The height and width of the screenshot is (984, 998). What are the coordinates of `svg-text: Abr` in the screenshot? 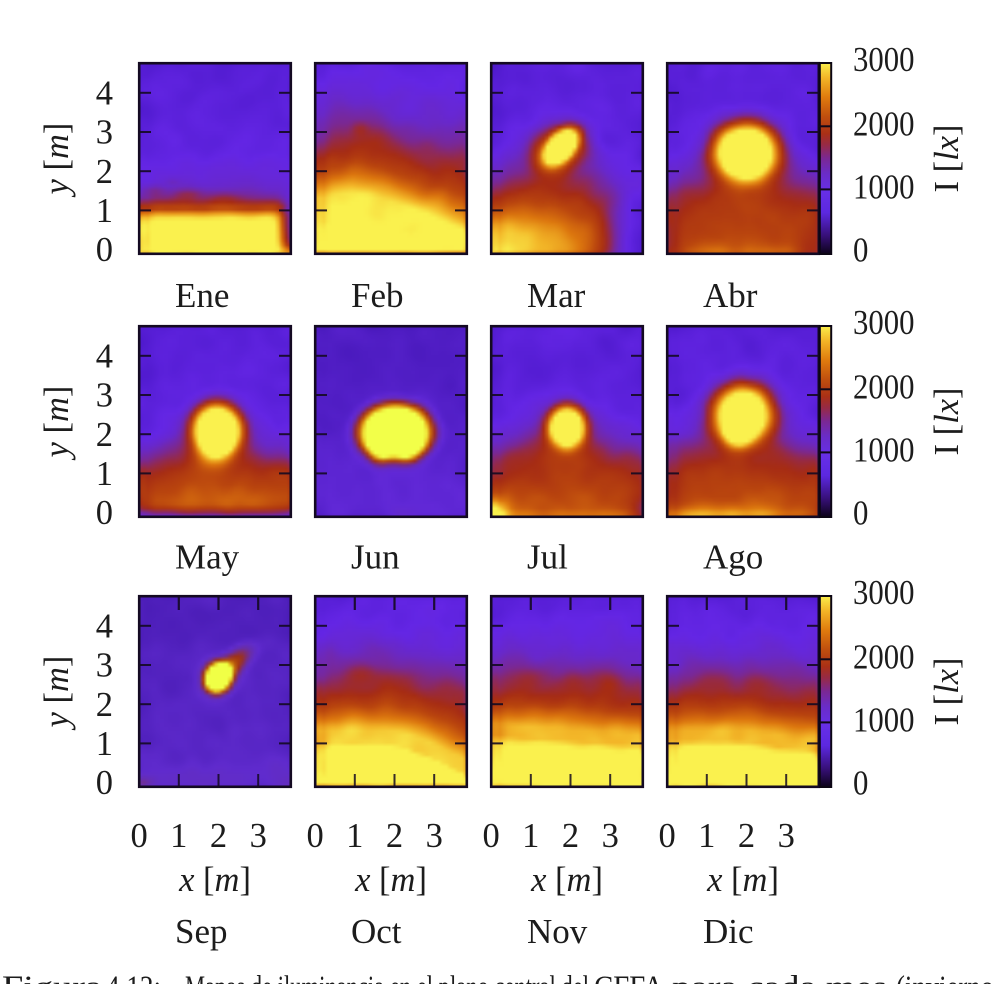 It's located at (730, 295).